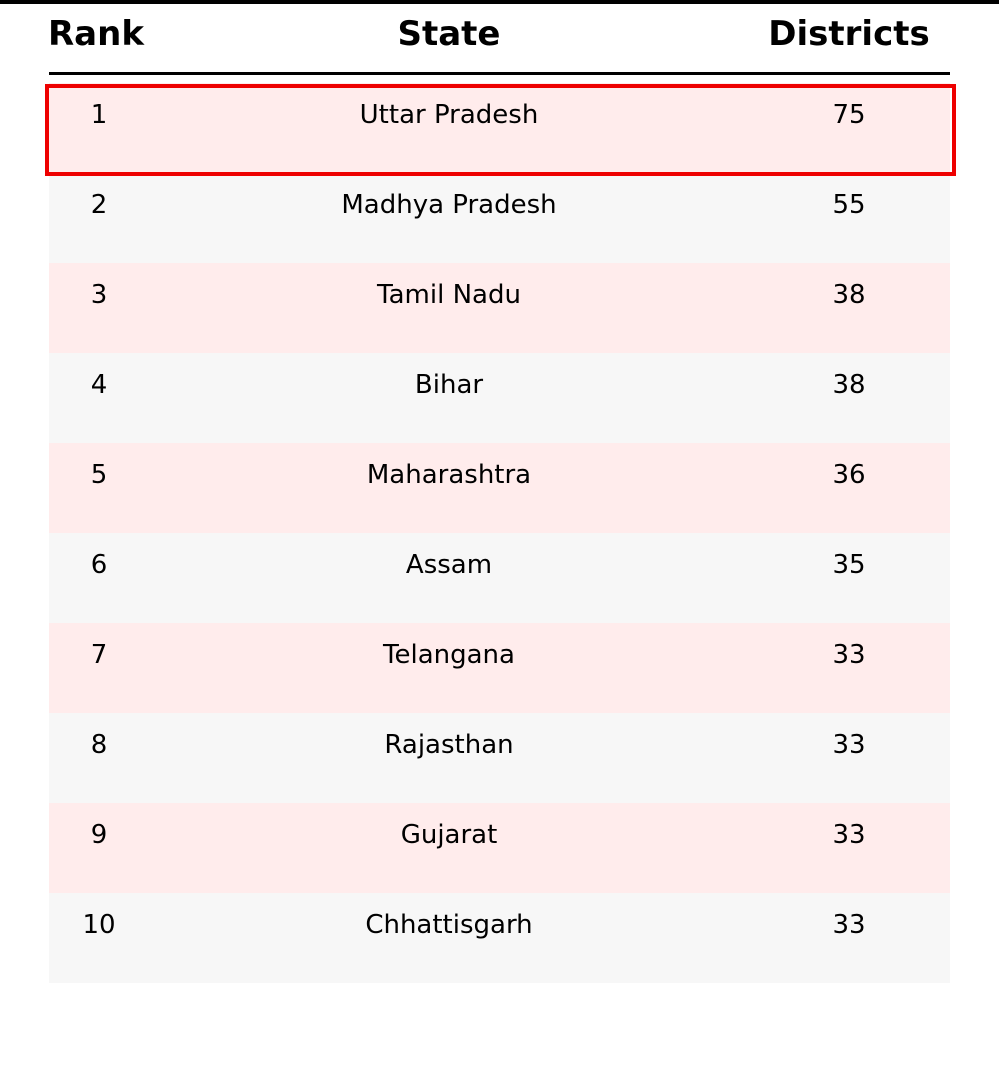 The height and width of the screenshot is (1065, 999). I want to click on rank-cell: 2, so click(99, 205).